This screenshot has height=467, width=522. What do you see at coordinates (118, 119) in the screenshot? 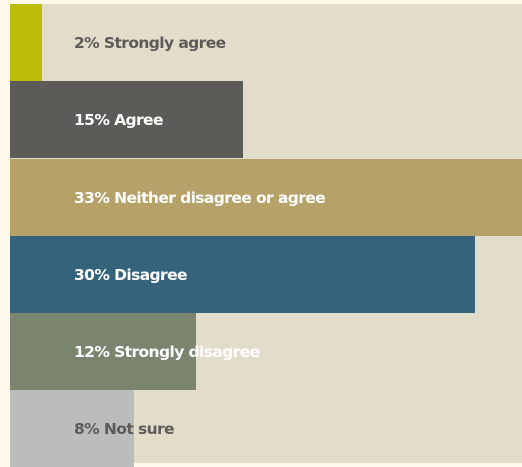
I see `bar-label-agree: 15% Agree` at bounding box center [118, 119].